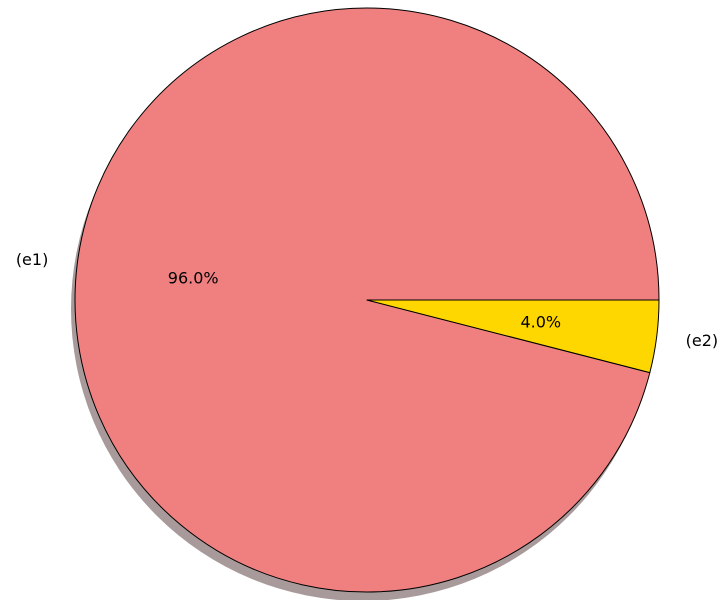 This screenshot has height=604, width=721. I want to click on pie-slice-e2, so click(513, 336).